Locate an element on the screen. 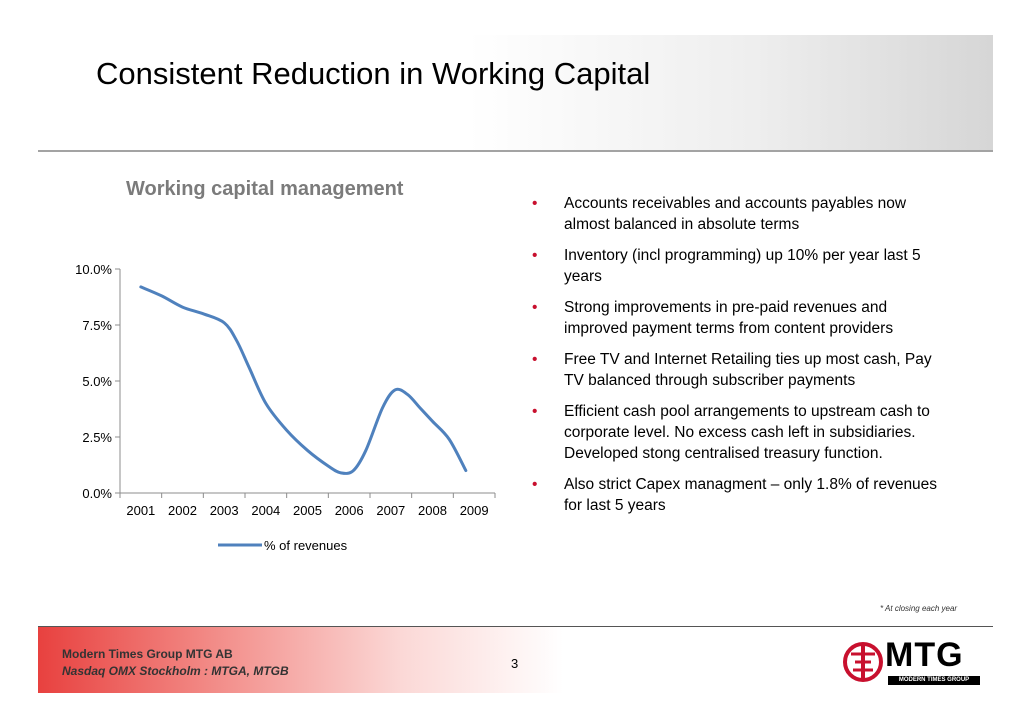 Image resolution: width=1030 pixels, height=728 pixels. x-tick-label: 2003 is located at coordinates (224, 510).